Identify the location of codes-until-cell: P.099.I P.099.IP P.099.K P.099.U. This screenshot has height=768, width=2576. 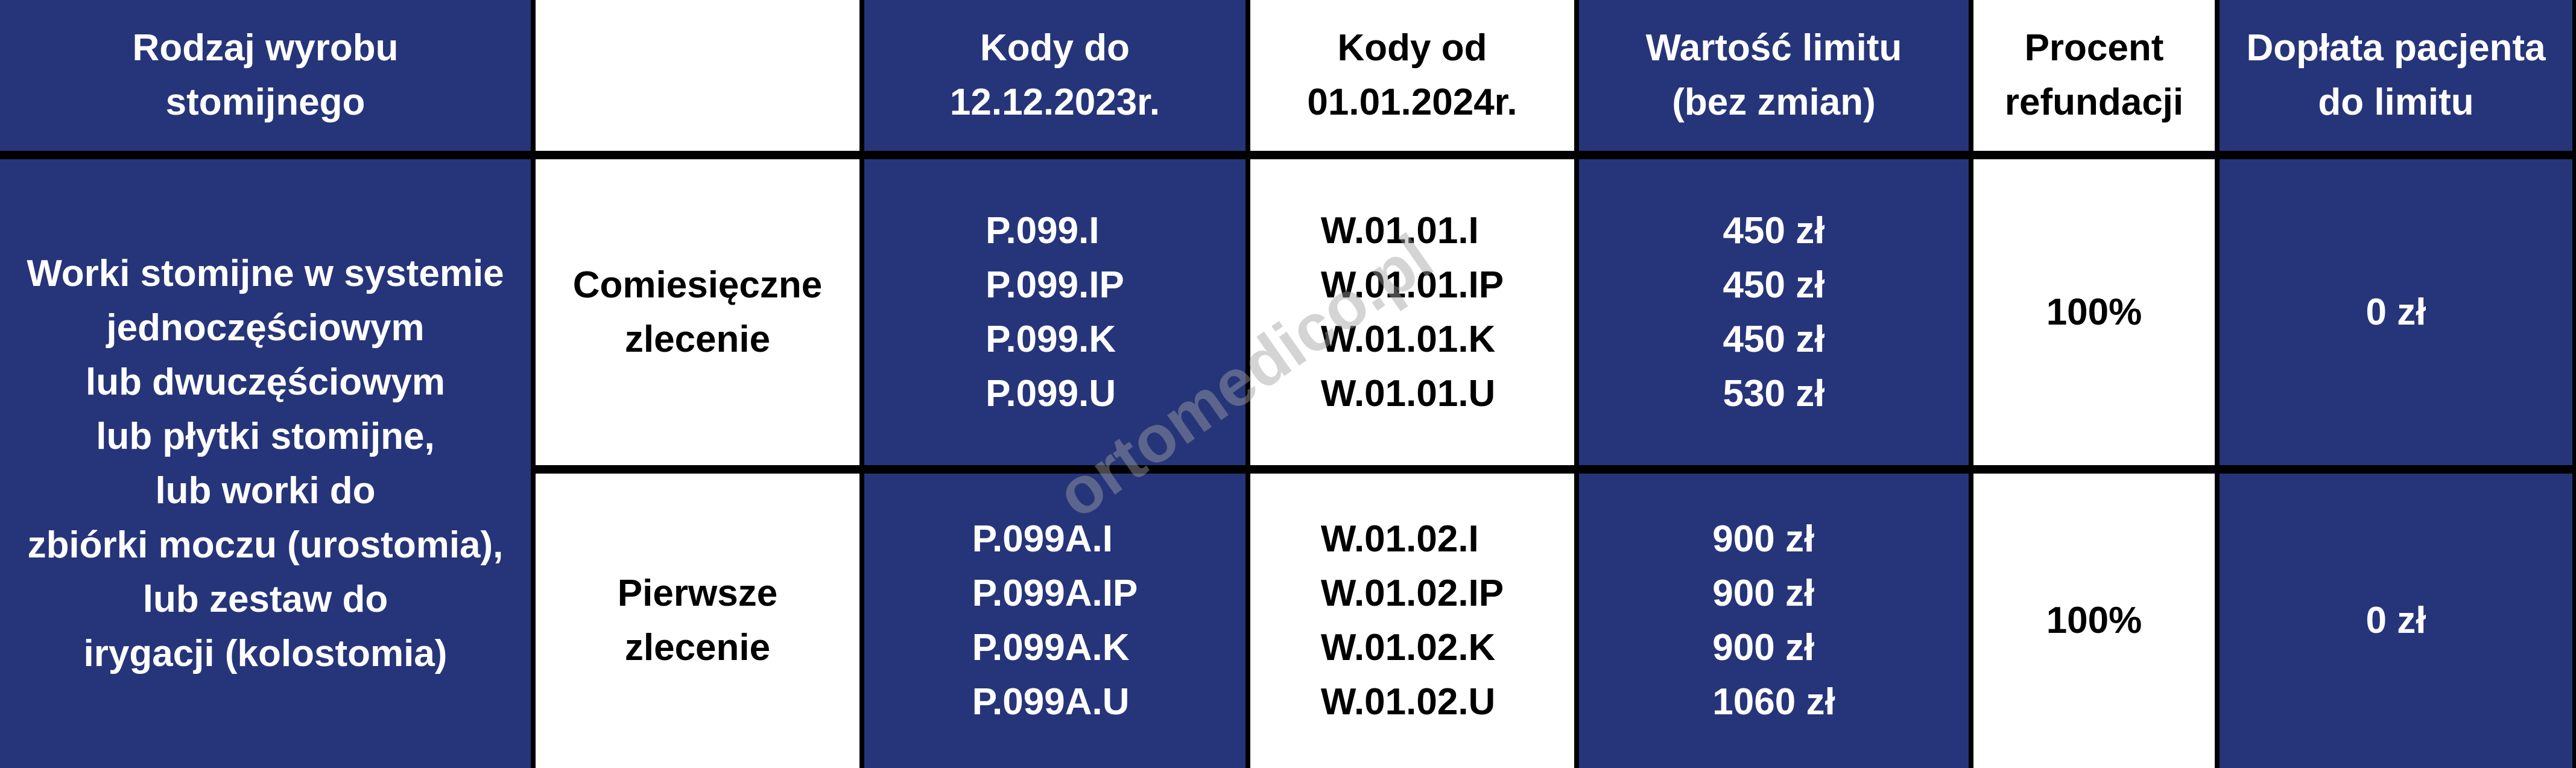
(1054, 312).